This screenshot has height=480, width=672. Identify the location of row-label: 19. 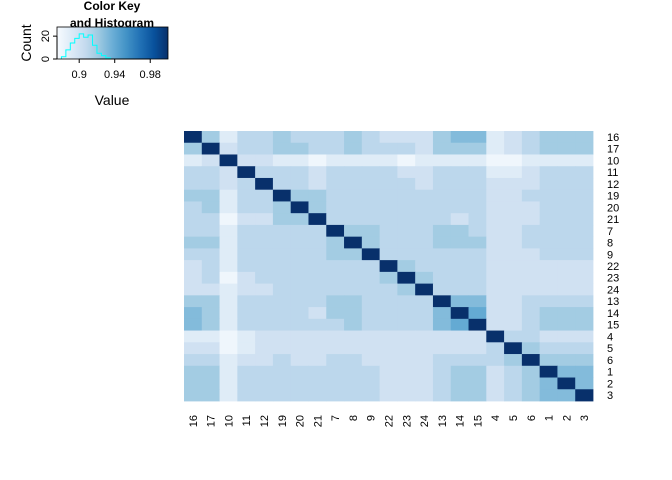
(613, 197).